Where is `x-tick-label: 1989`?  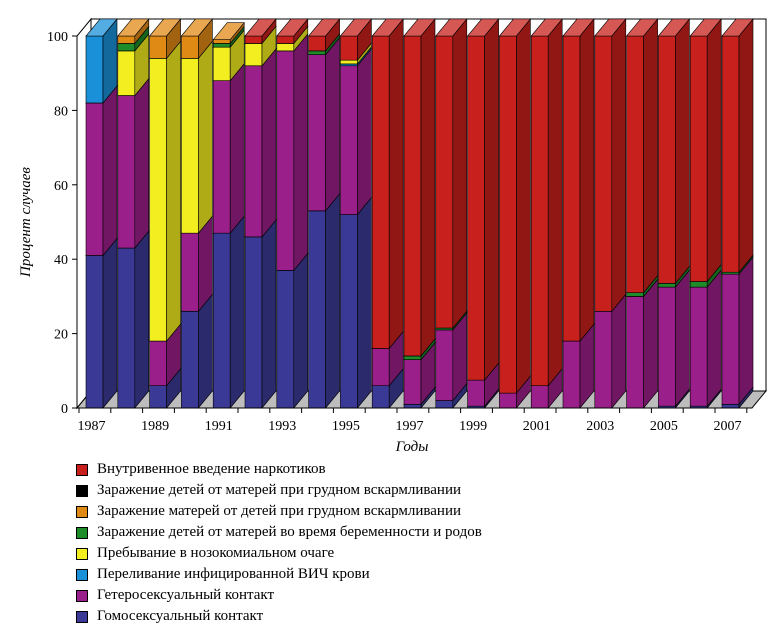
x-tick-label: 1989 is located at coordinates (155, 426).